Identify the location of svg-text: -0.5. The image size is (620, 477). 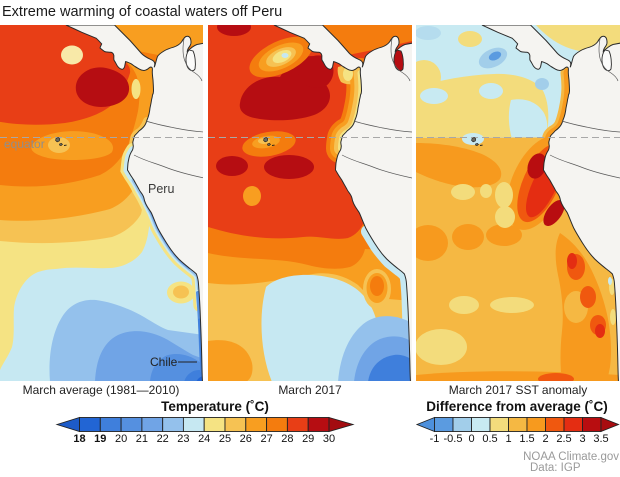
(453, 439).